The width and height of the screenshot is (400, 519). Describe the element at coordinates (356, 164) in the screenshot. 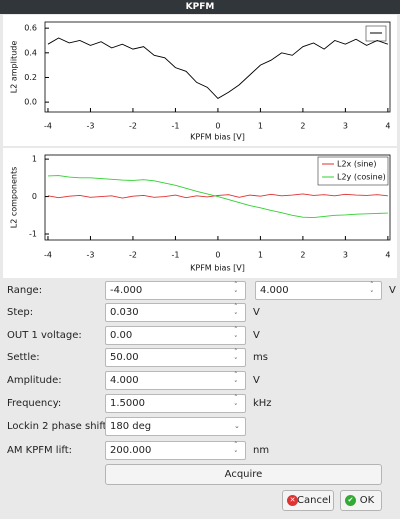

I see `legend-label: L2x (sine)` at that location.